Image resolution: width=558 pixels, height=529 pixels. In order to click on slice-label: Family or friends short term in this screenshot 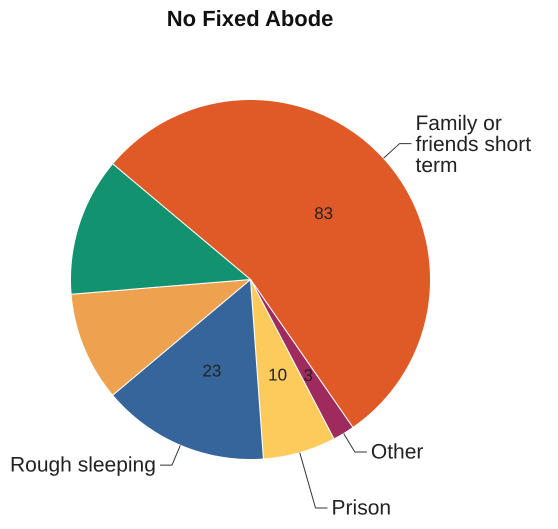, I will do `click(473, 145)`.